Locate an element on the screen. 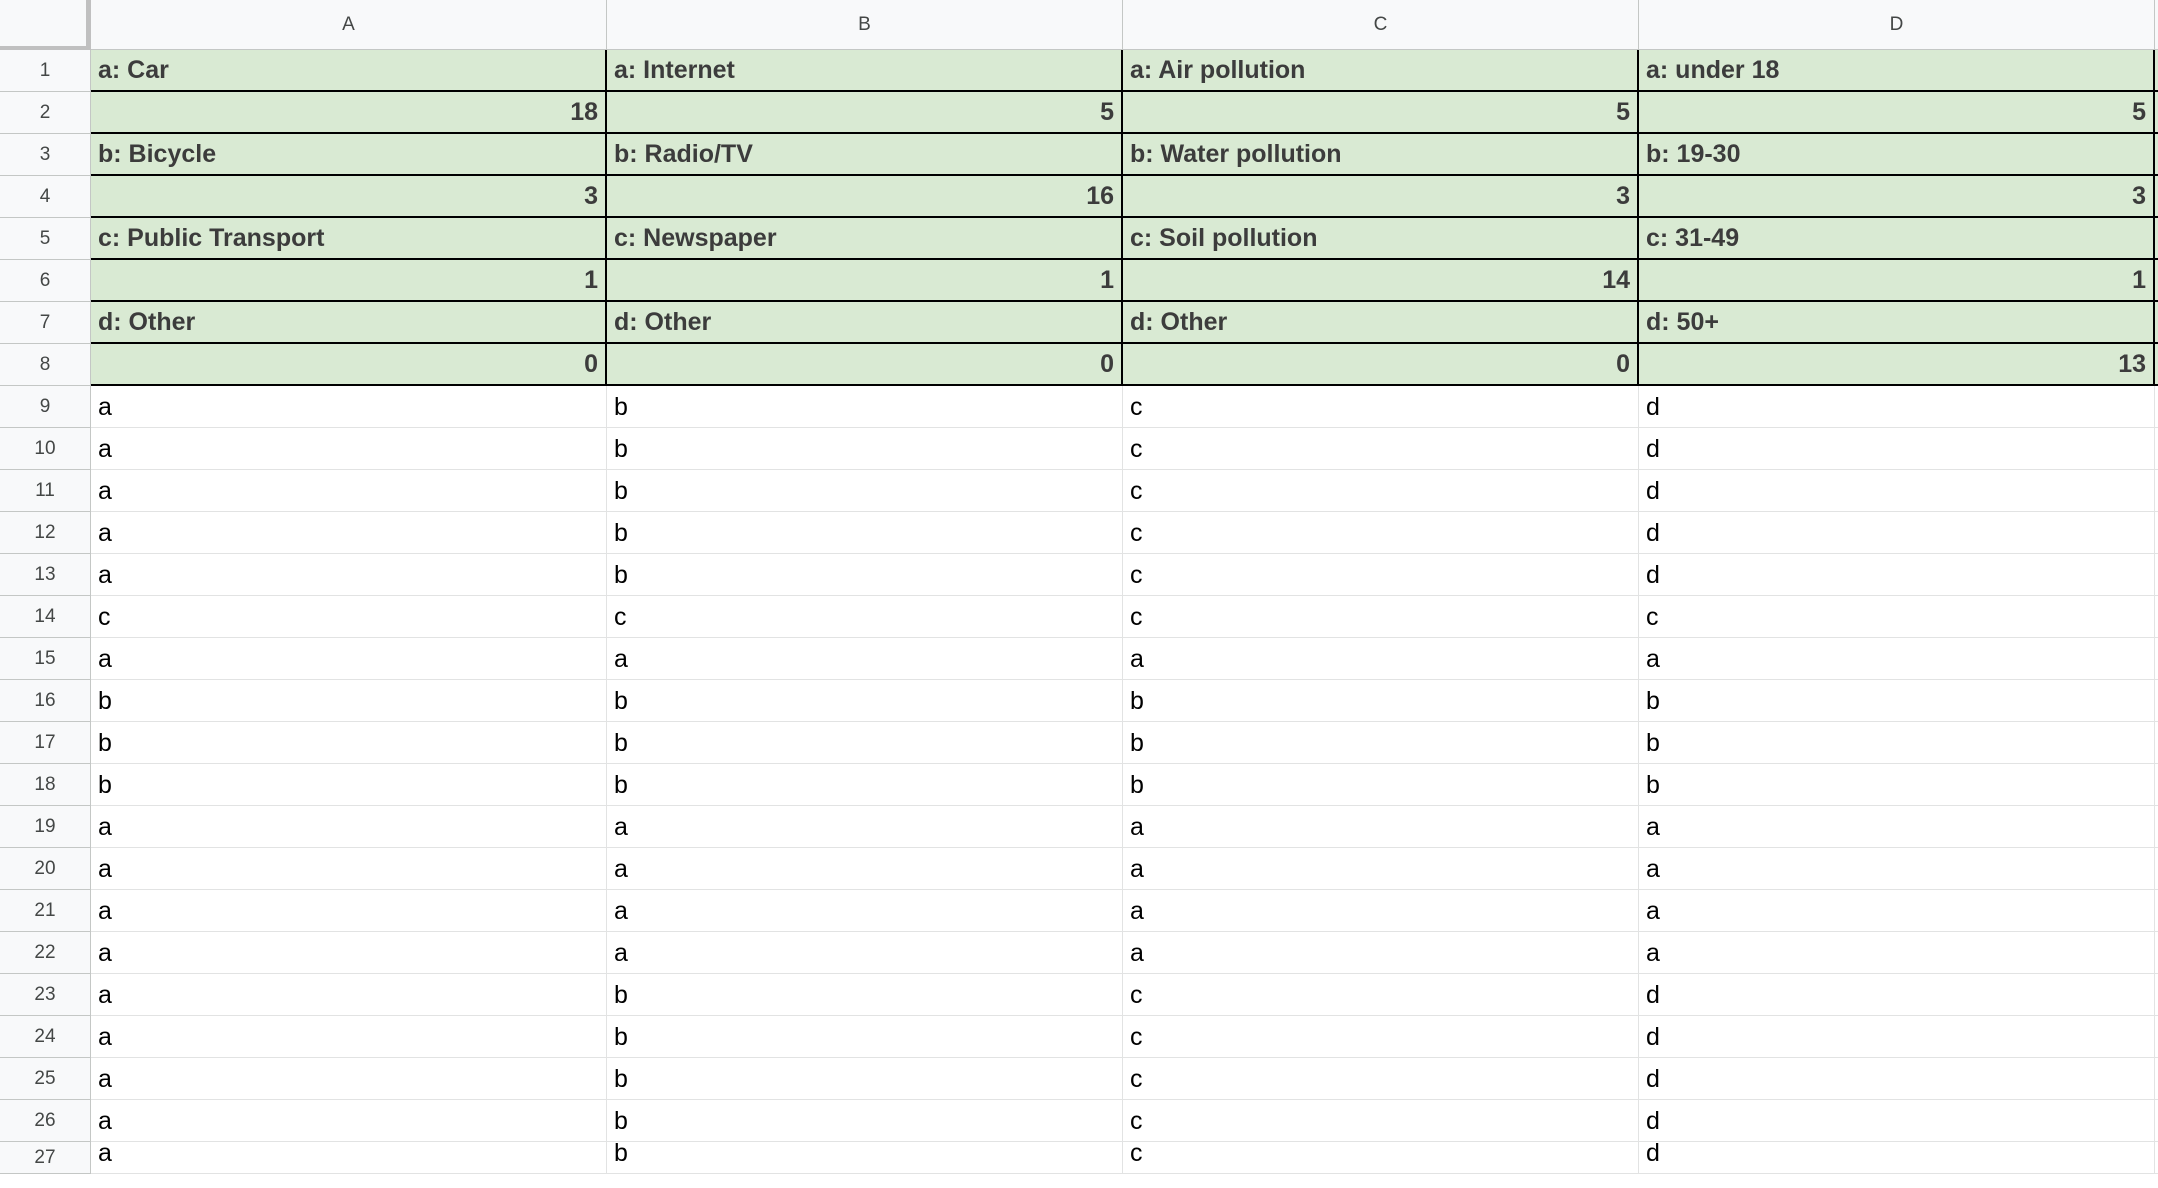 Image resolution: width=2158 pixels, height=1188 pixels. cell-a7: d: Other is located at coordinates (349, 323).